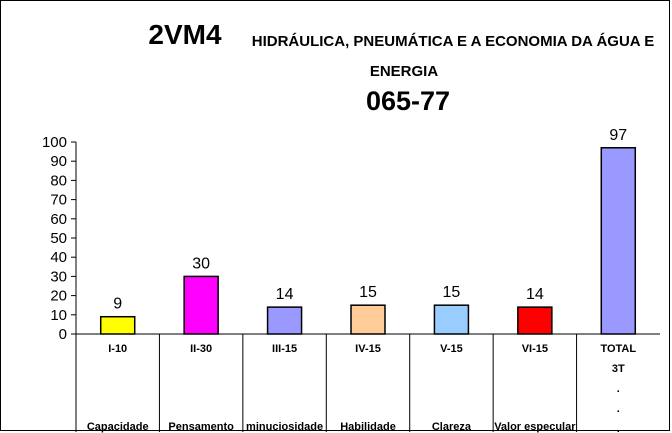 The width and height of the screenshot is (672, 433). Describe the element at coordinates (63, 334) in the screenshot. I see `y-tick-label: 0` at that location.